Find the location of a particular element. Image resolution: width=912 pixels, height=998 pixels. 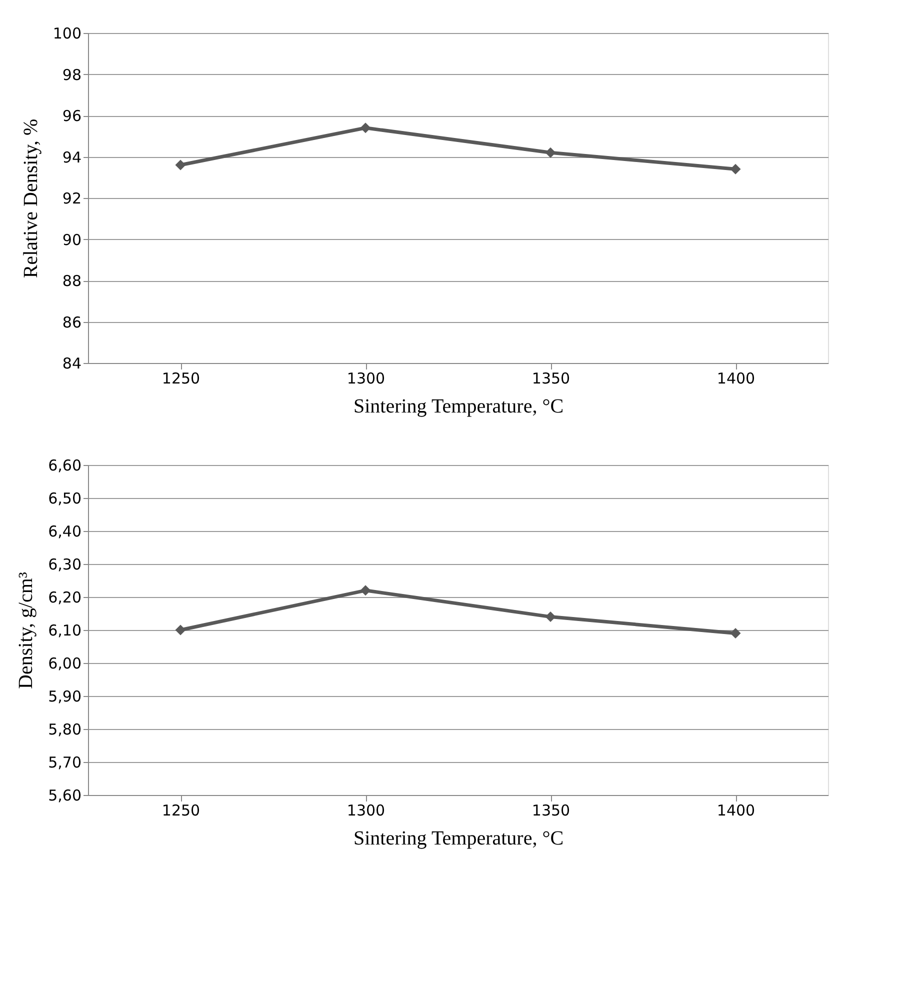

y-tick-label: 6,00 is located at coordinates (65, 663).